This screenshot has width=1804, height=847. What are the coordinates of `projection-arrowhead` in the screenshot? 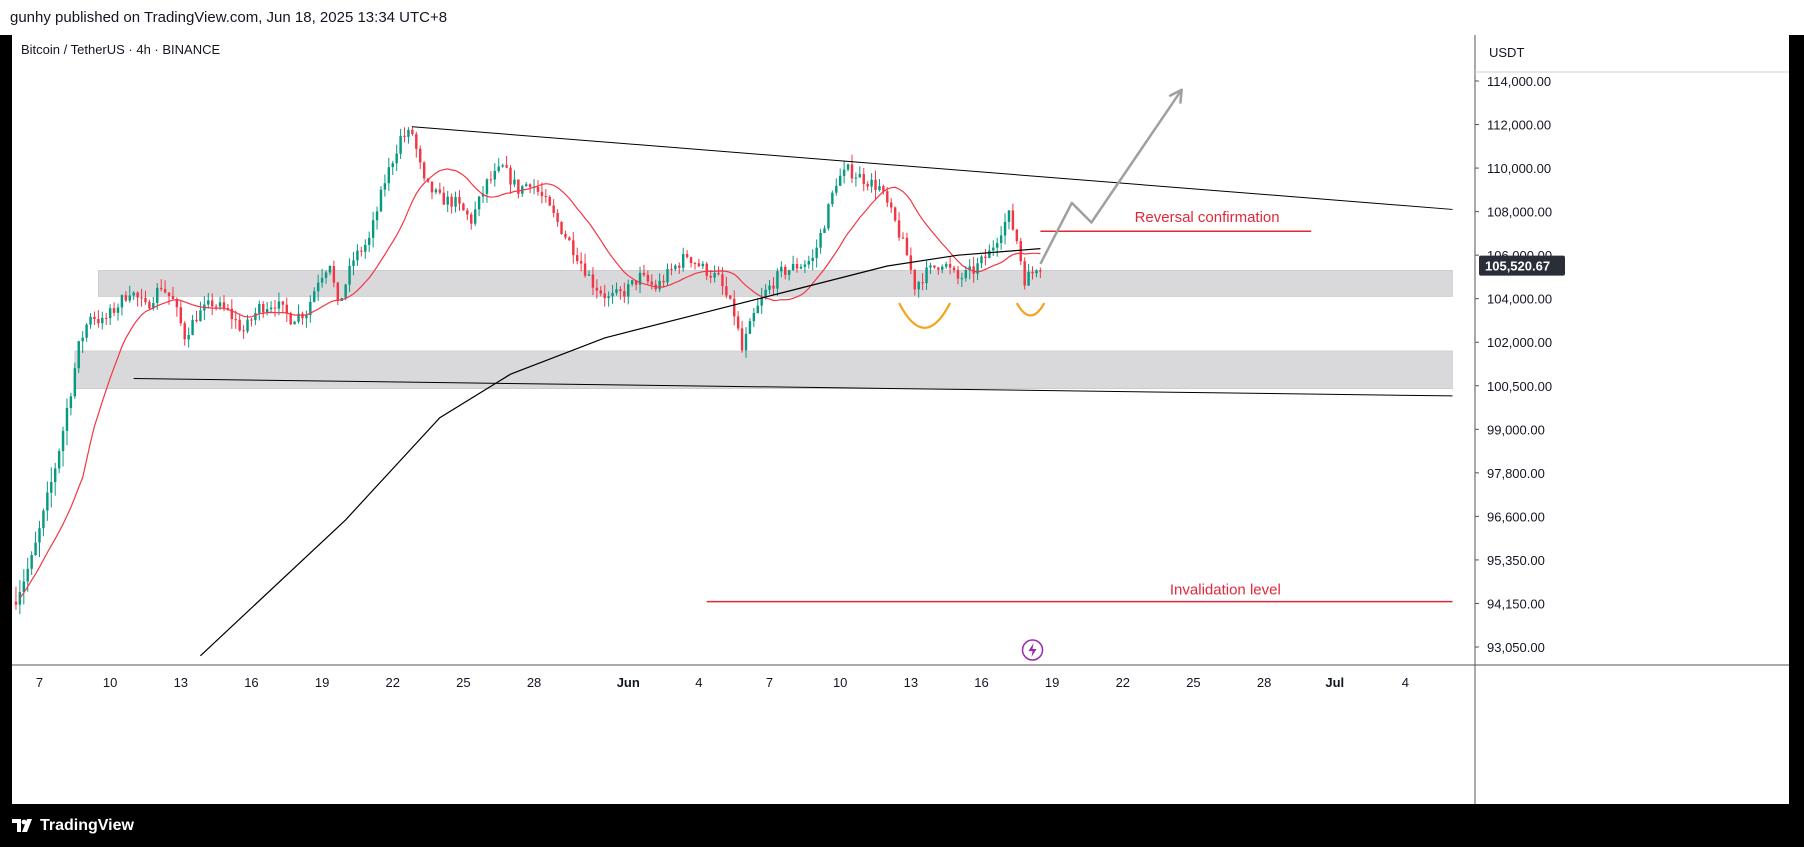 It's located at (1175, 96).